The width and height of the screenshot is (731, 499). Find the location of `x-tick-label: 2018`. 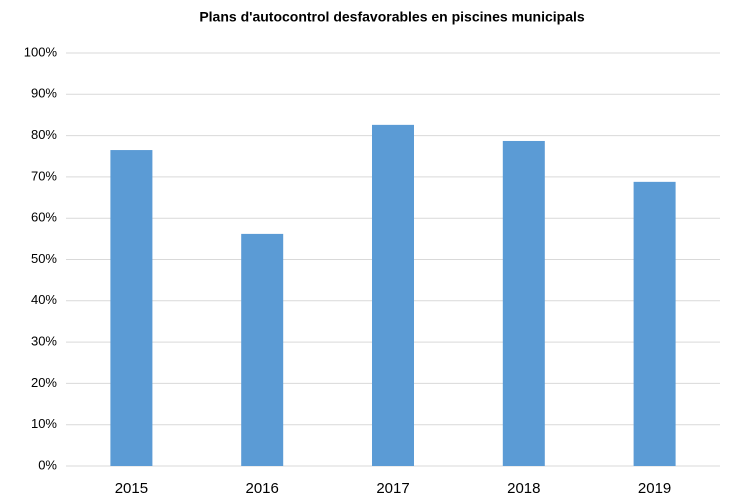

x-tick-label: 2018 is located at coordinates (523, 488).